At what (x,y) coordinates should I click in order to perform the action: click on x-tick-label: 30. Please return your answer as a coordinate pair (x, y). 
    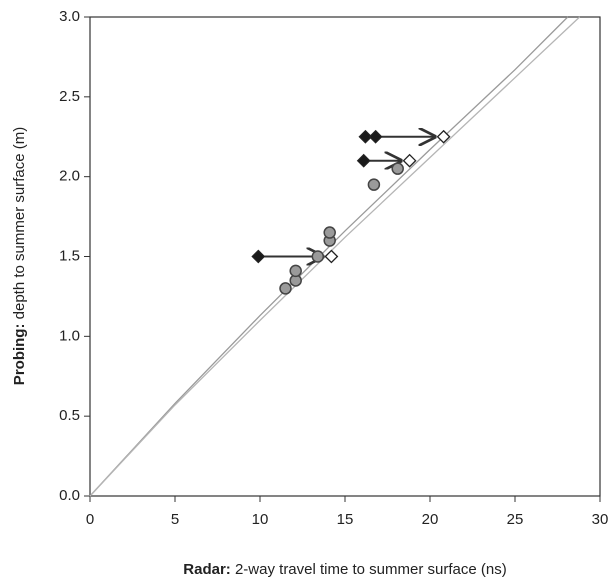
    Looking at the image, I should click on (600, 519).